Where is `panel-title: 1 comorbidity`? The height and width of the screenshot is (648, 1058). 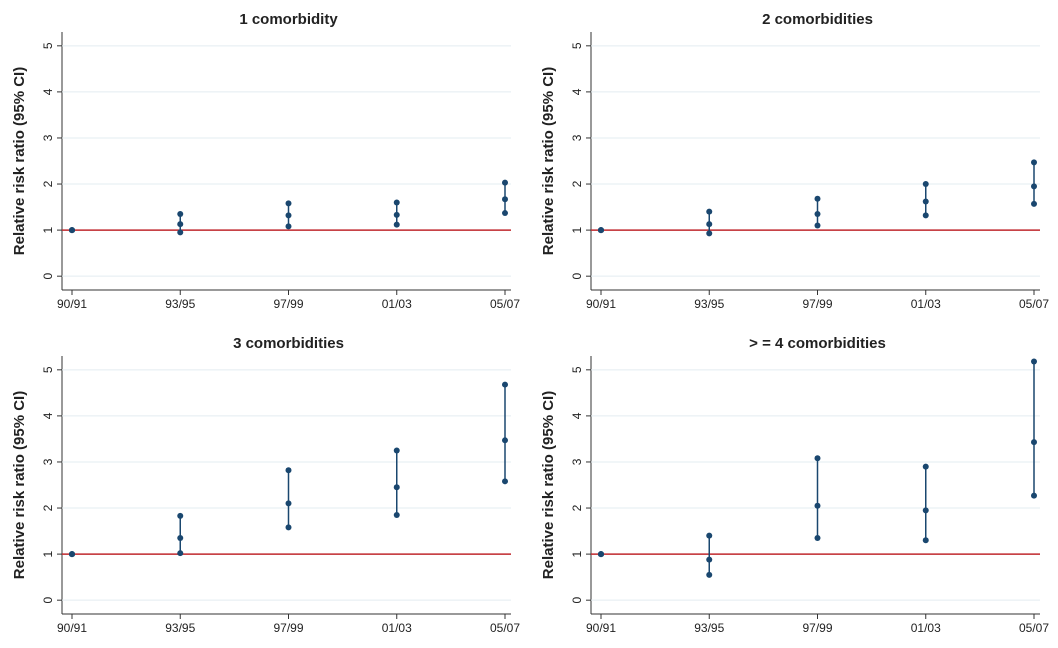
panel-title: 1 comorbidity is located at coordinates (288, 19).